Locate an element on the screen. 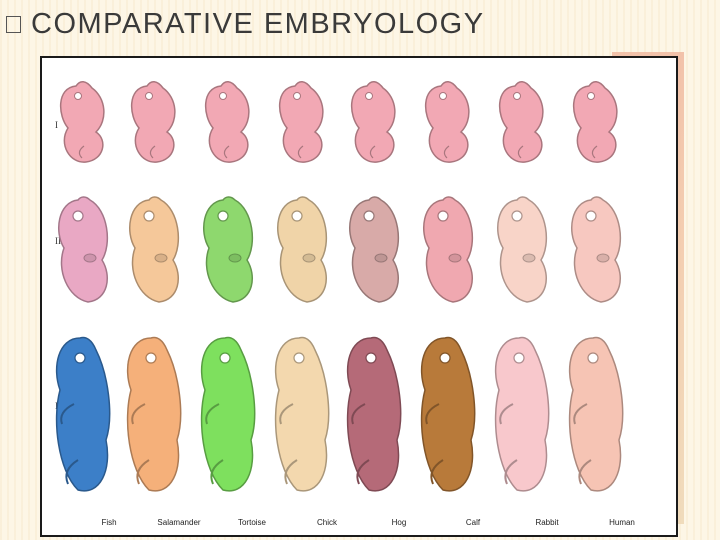 This screenshot has width=720, height=540. column-label-calf: Calf is located at coordinates (473, 522).